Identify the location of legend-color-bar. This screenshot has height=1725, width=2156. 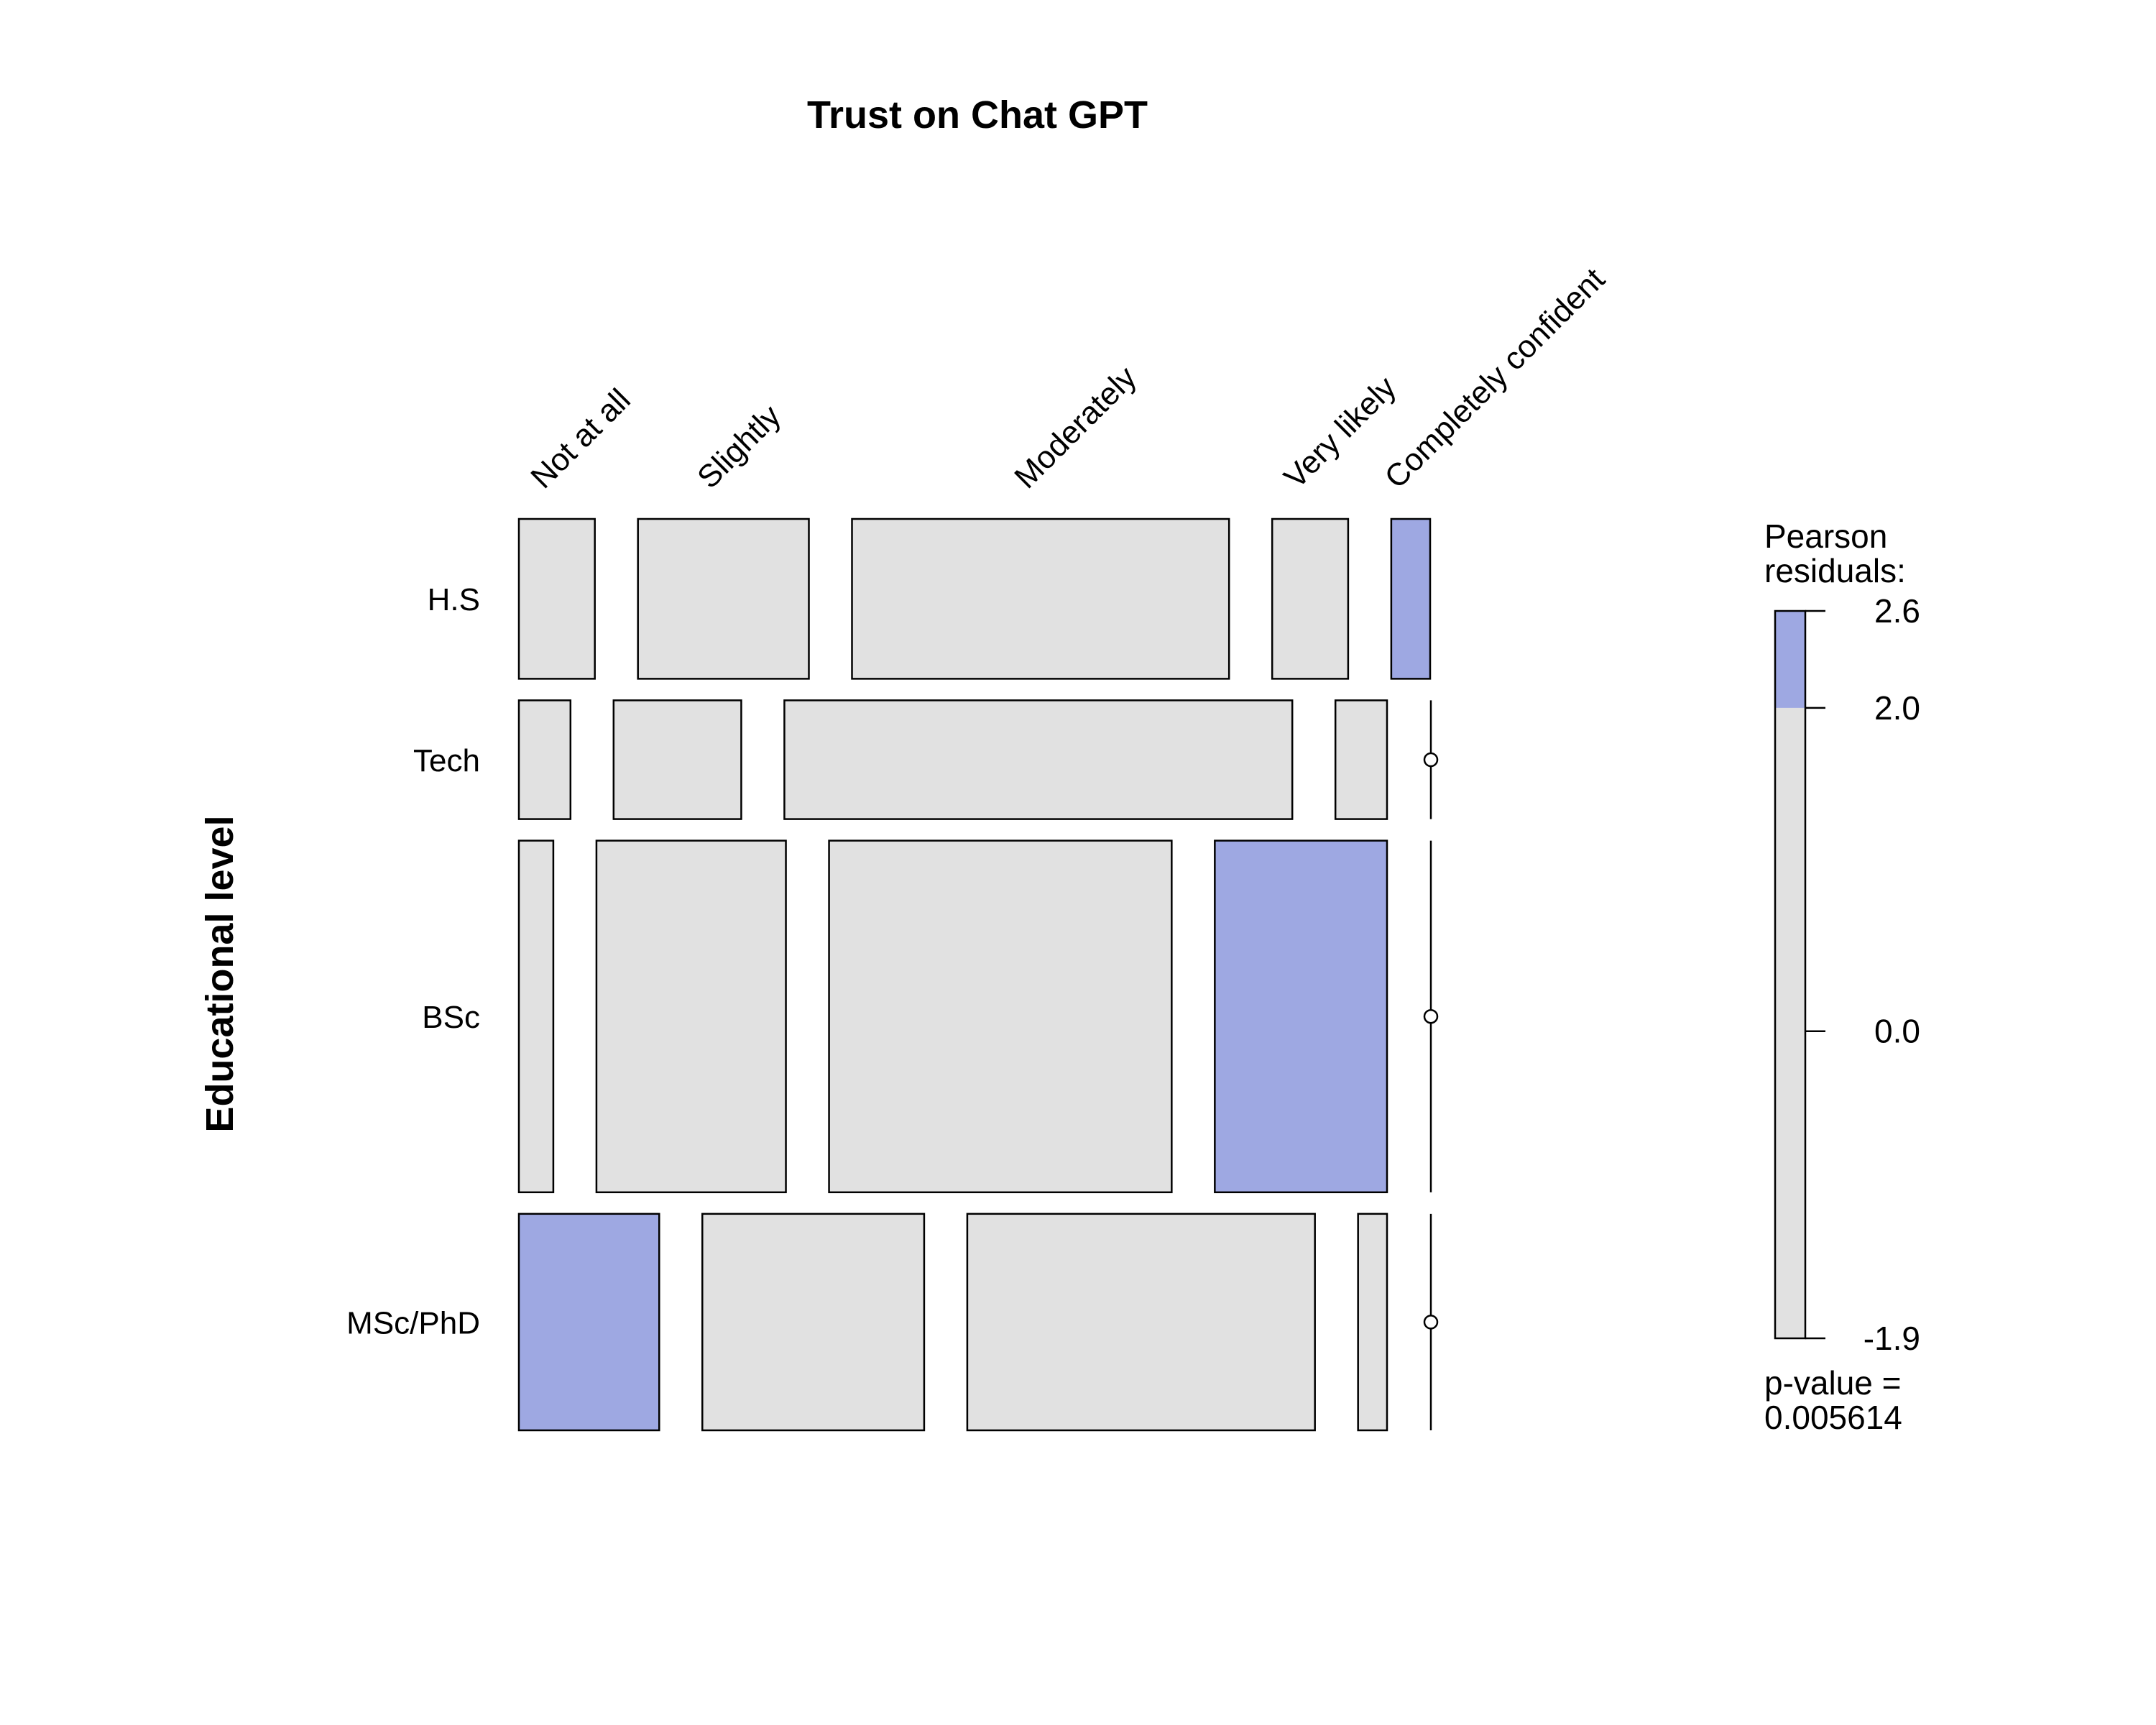
(1791, 975).